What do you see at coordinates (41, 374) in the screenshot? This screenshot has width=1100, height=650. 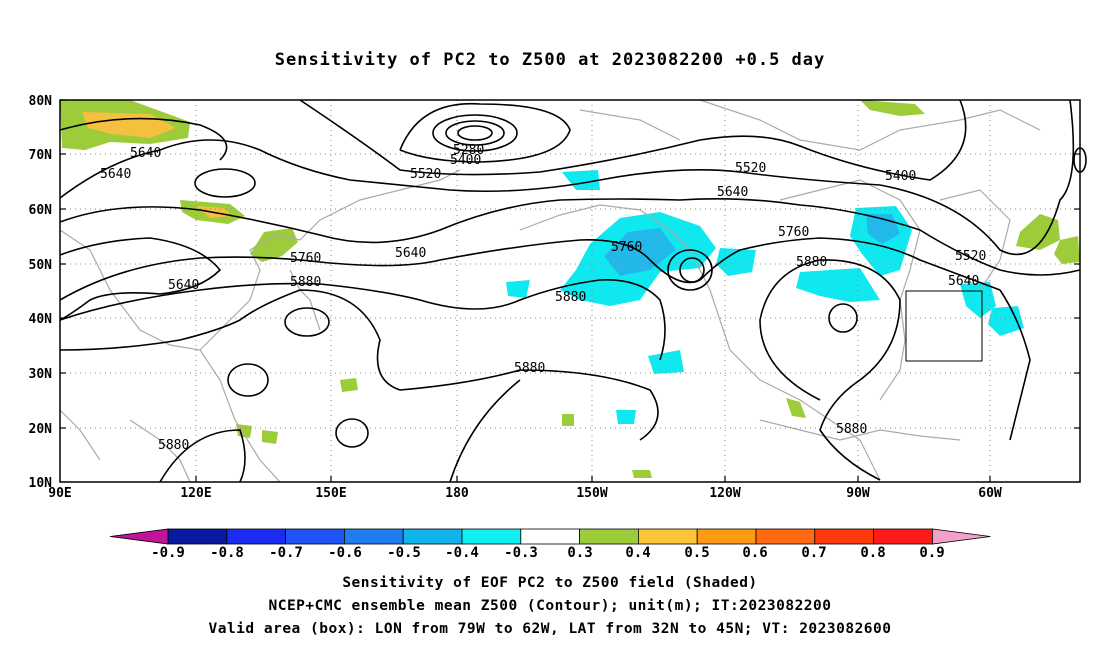 I see `lat-label: 30N` at bounding box center [41, 374].